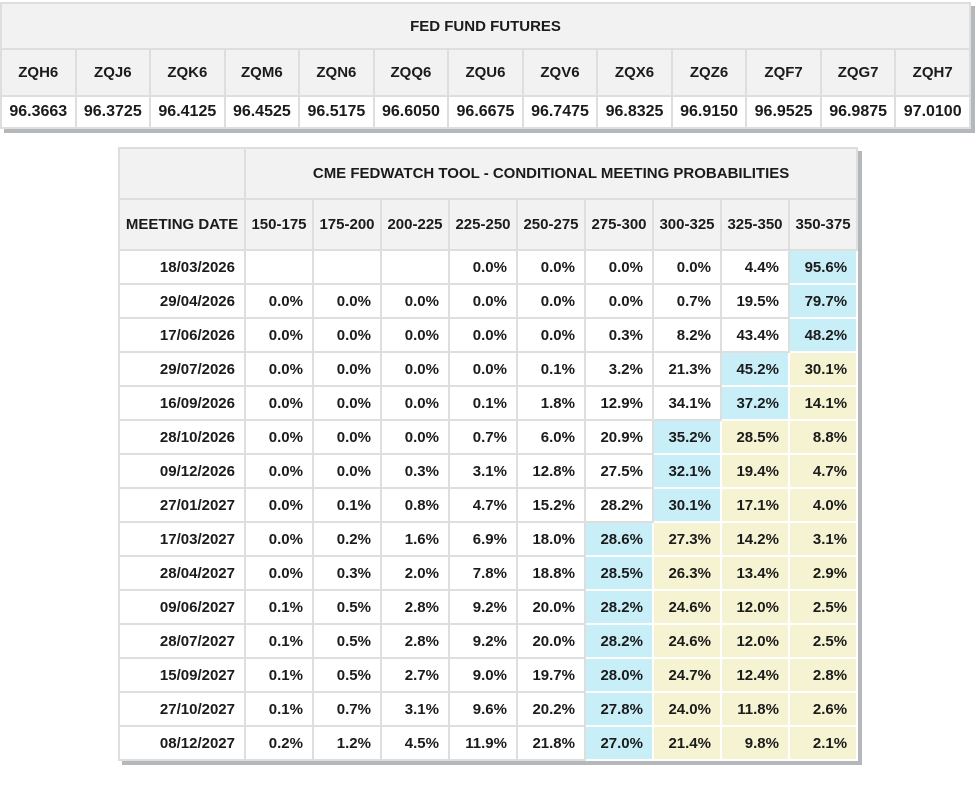 The height and width of the screenshot is (785, 975). Describe the element at coordinates (560, 112) in the screenshot. I see `price-cell: 96.7475` at that location.